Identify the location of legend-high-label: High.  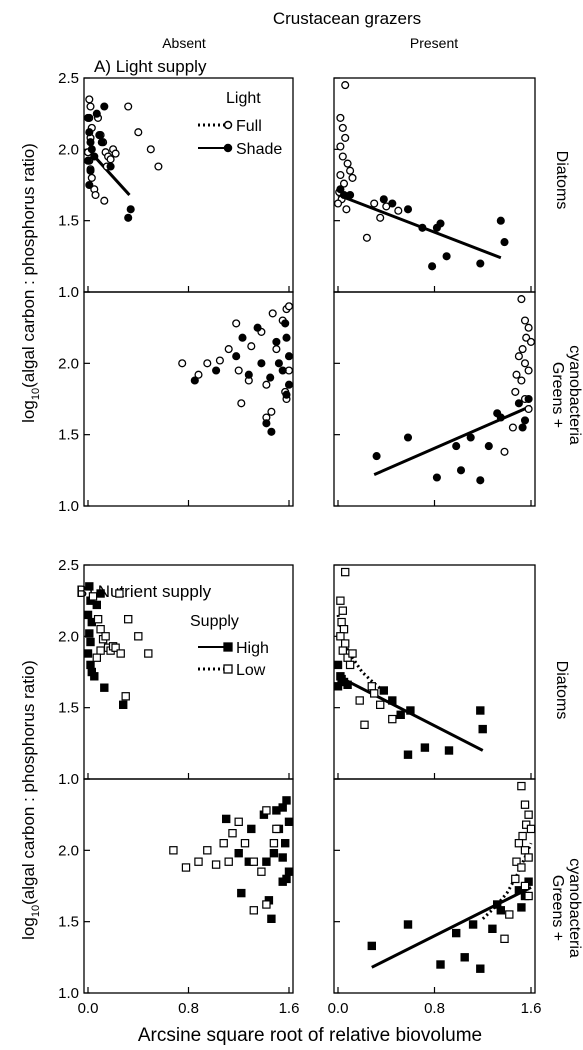
(252, 648).